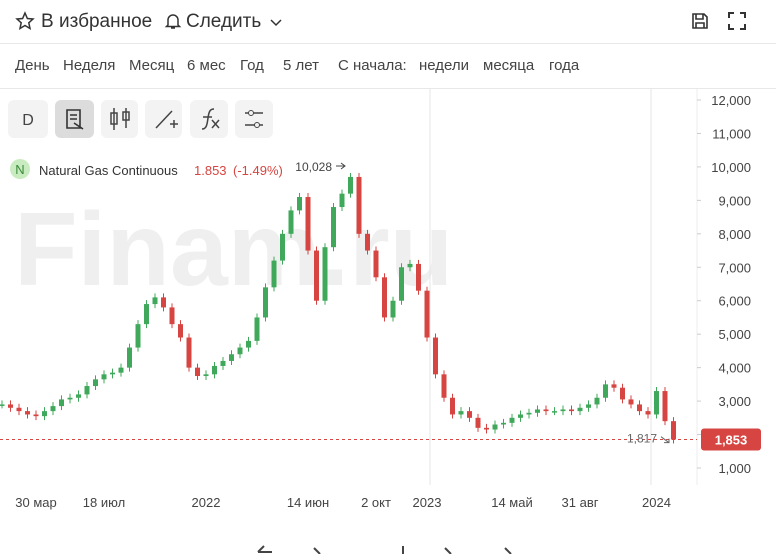 This screenshot has width=776, height=554. Describe the element at coordinates (509, 65) in the screenshot. I see `since-option: месяца` at that location.